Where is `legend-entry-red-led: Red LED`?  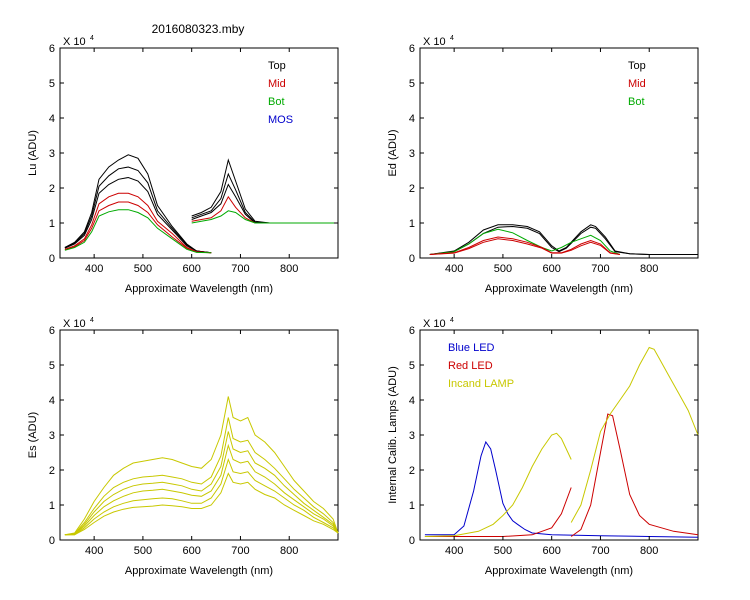 legend-entry-red-led: Red LED is located at coordinates (470, 366).